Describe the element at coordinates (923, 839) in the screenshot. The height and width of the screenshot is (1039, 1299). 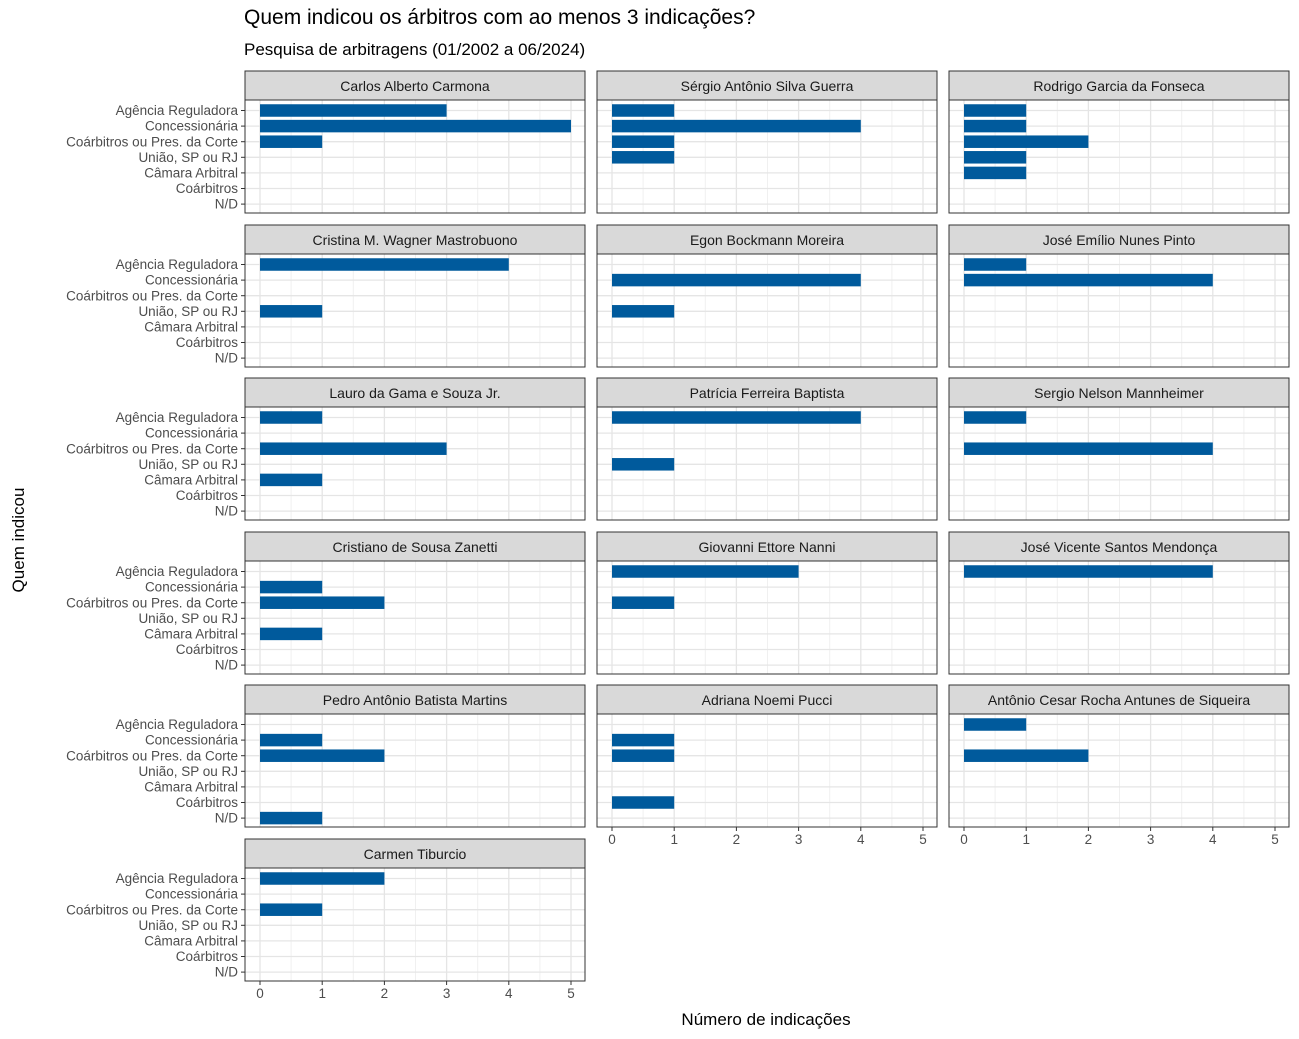
I see `x-tick-label: 5` at that location.